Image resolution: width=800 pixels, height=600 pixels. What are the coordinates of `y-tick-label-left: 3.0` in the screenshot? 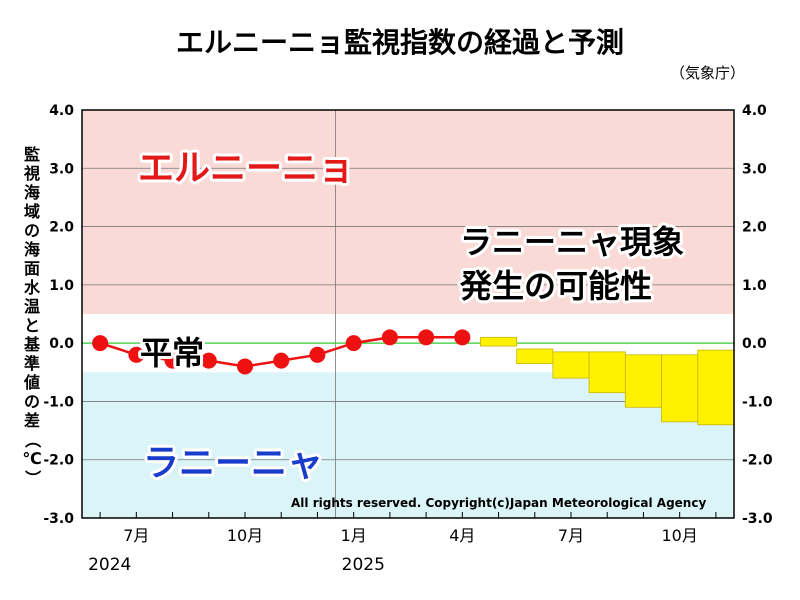 It's located at (61, 169).